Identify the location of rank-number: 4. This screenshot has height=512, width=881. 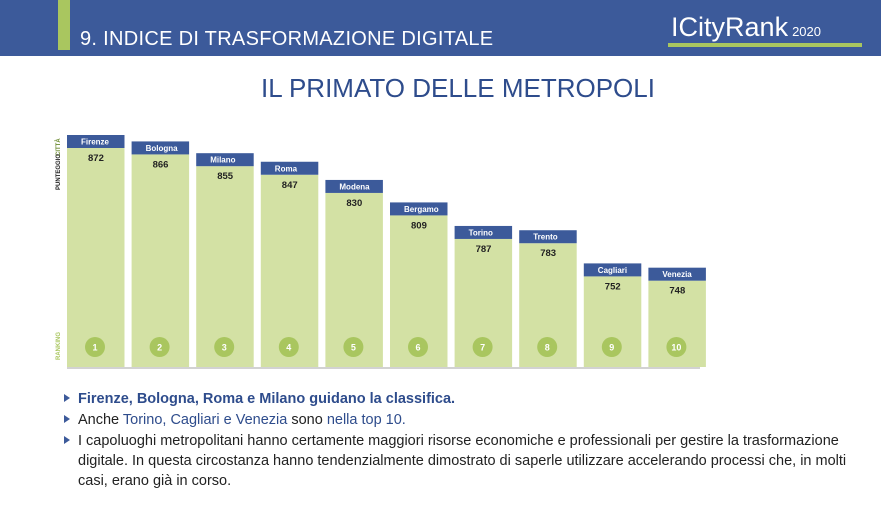
(288, 348).